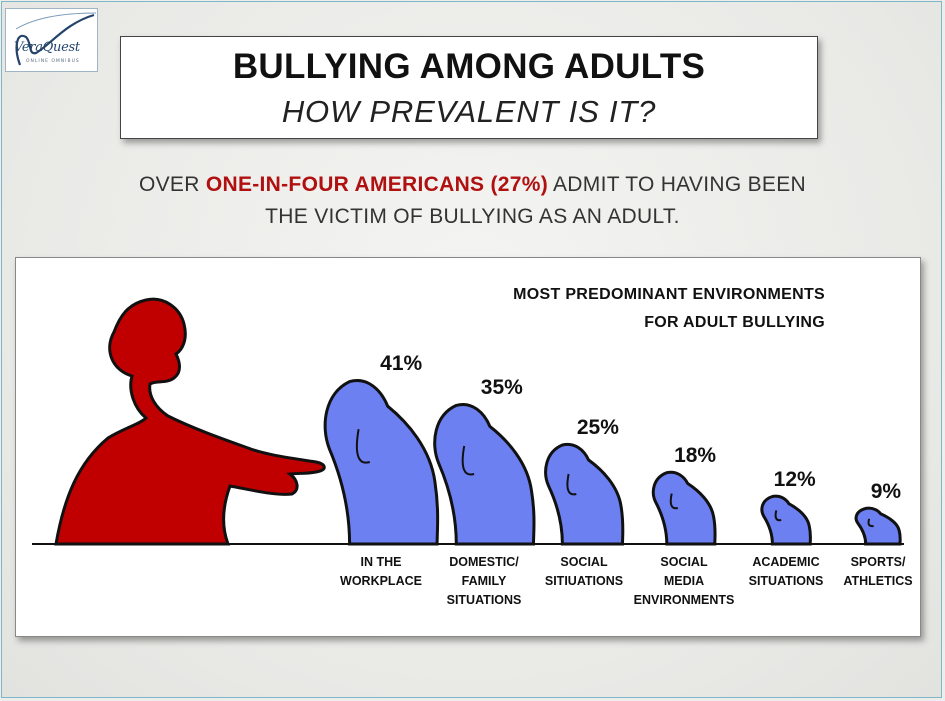  What do you see at coordinates (469, 111) in the screenshot?
I see `page-subtitle: HOW PREVALENT IS IT?` at bounding box center [469, 111].